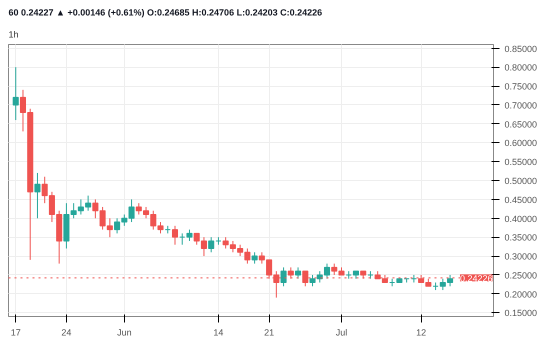 The height and width of the screenshot is (340, 540). What do you see at coordinates (521, 181) in the screenshot?
I see `y-tick-label: 0.50000` at bounding box center [521, 181].